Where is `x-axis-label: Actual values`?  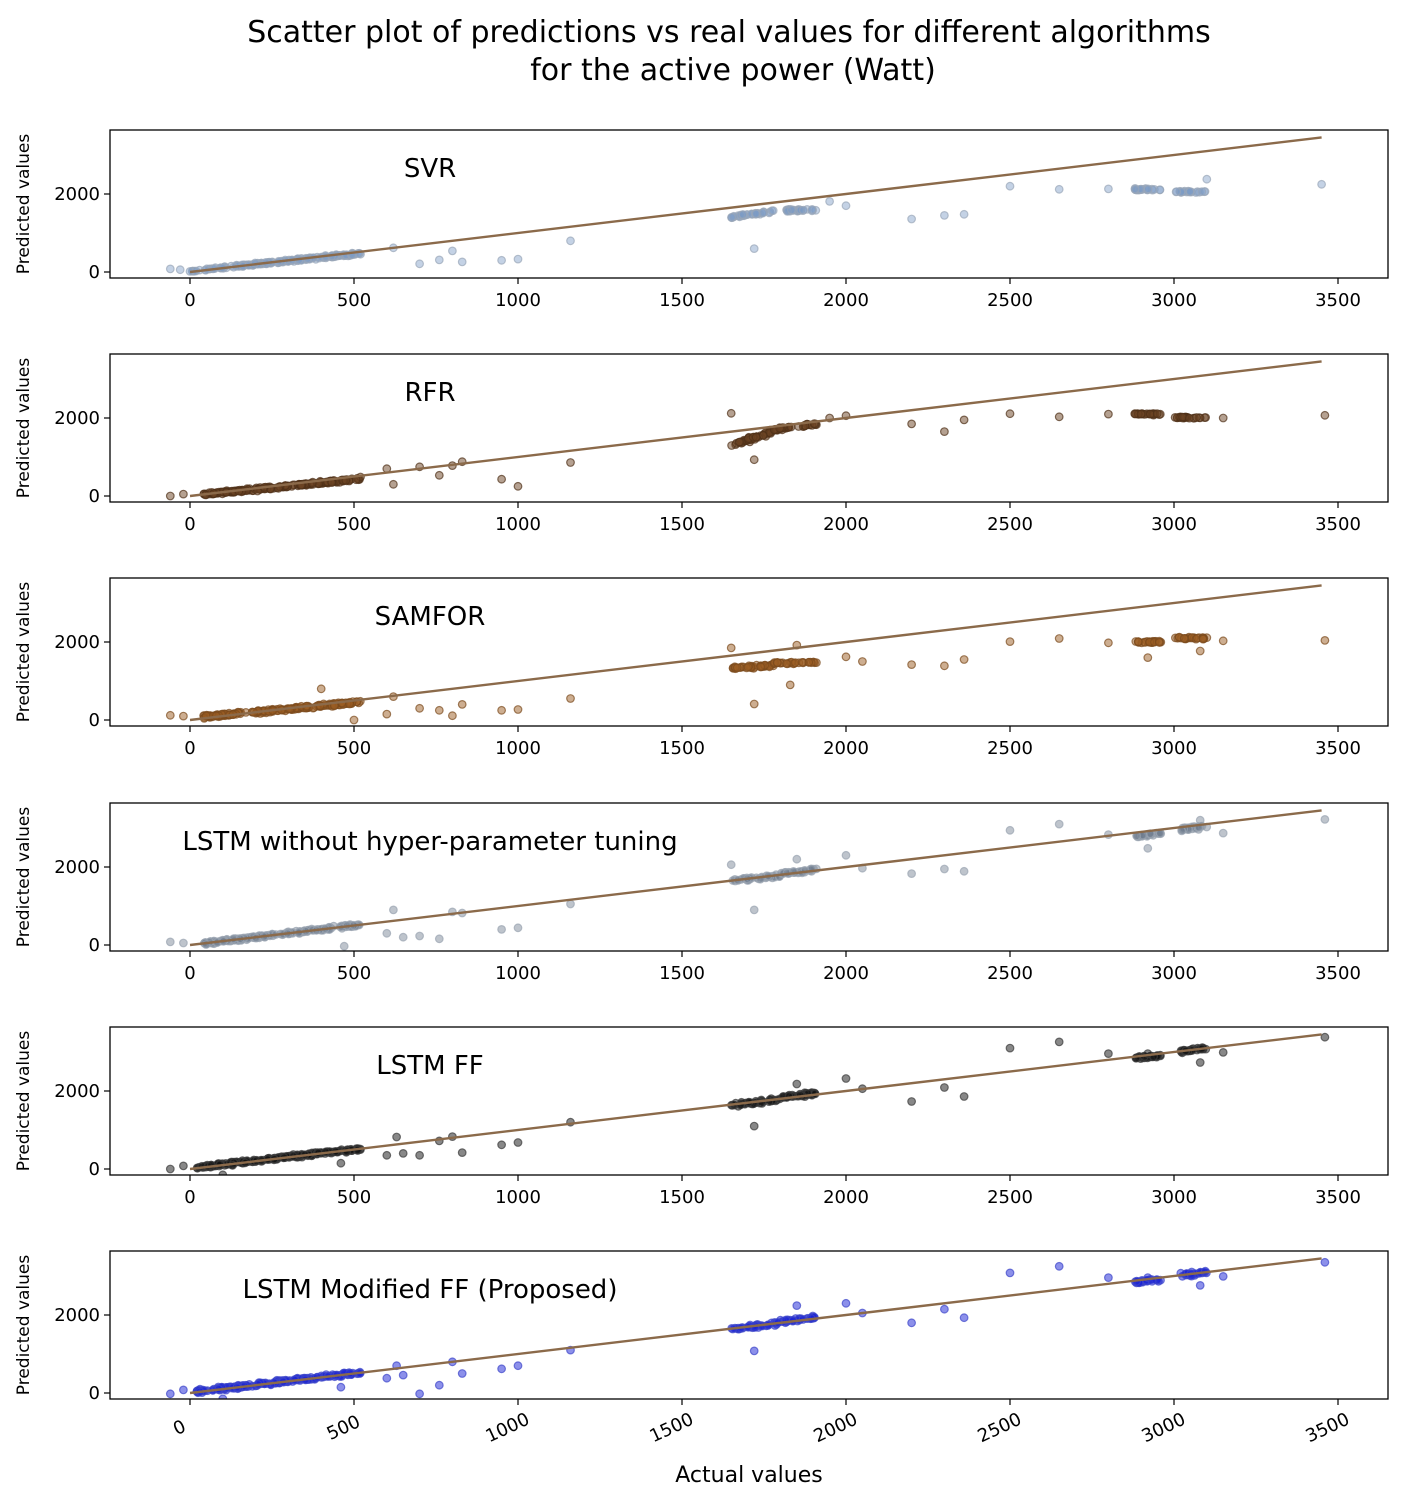 x-axis-label: Actual values is located at coordinates (748, 1475).